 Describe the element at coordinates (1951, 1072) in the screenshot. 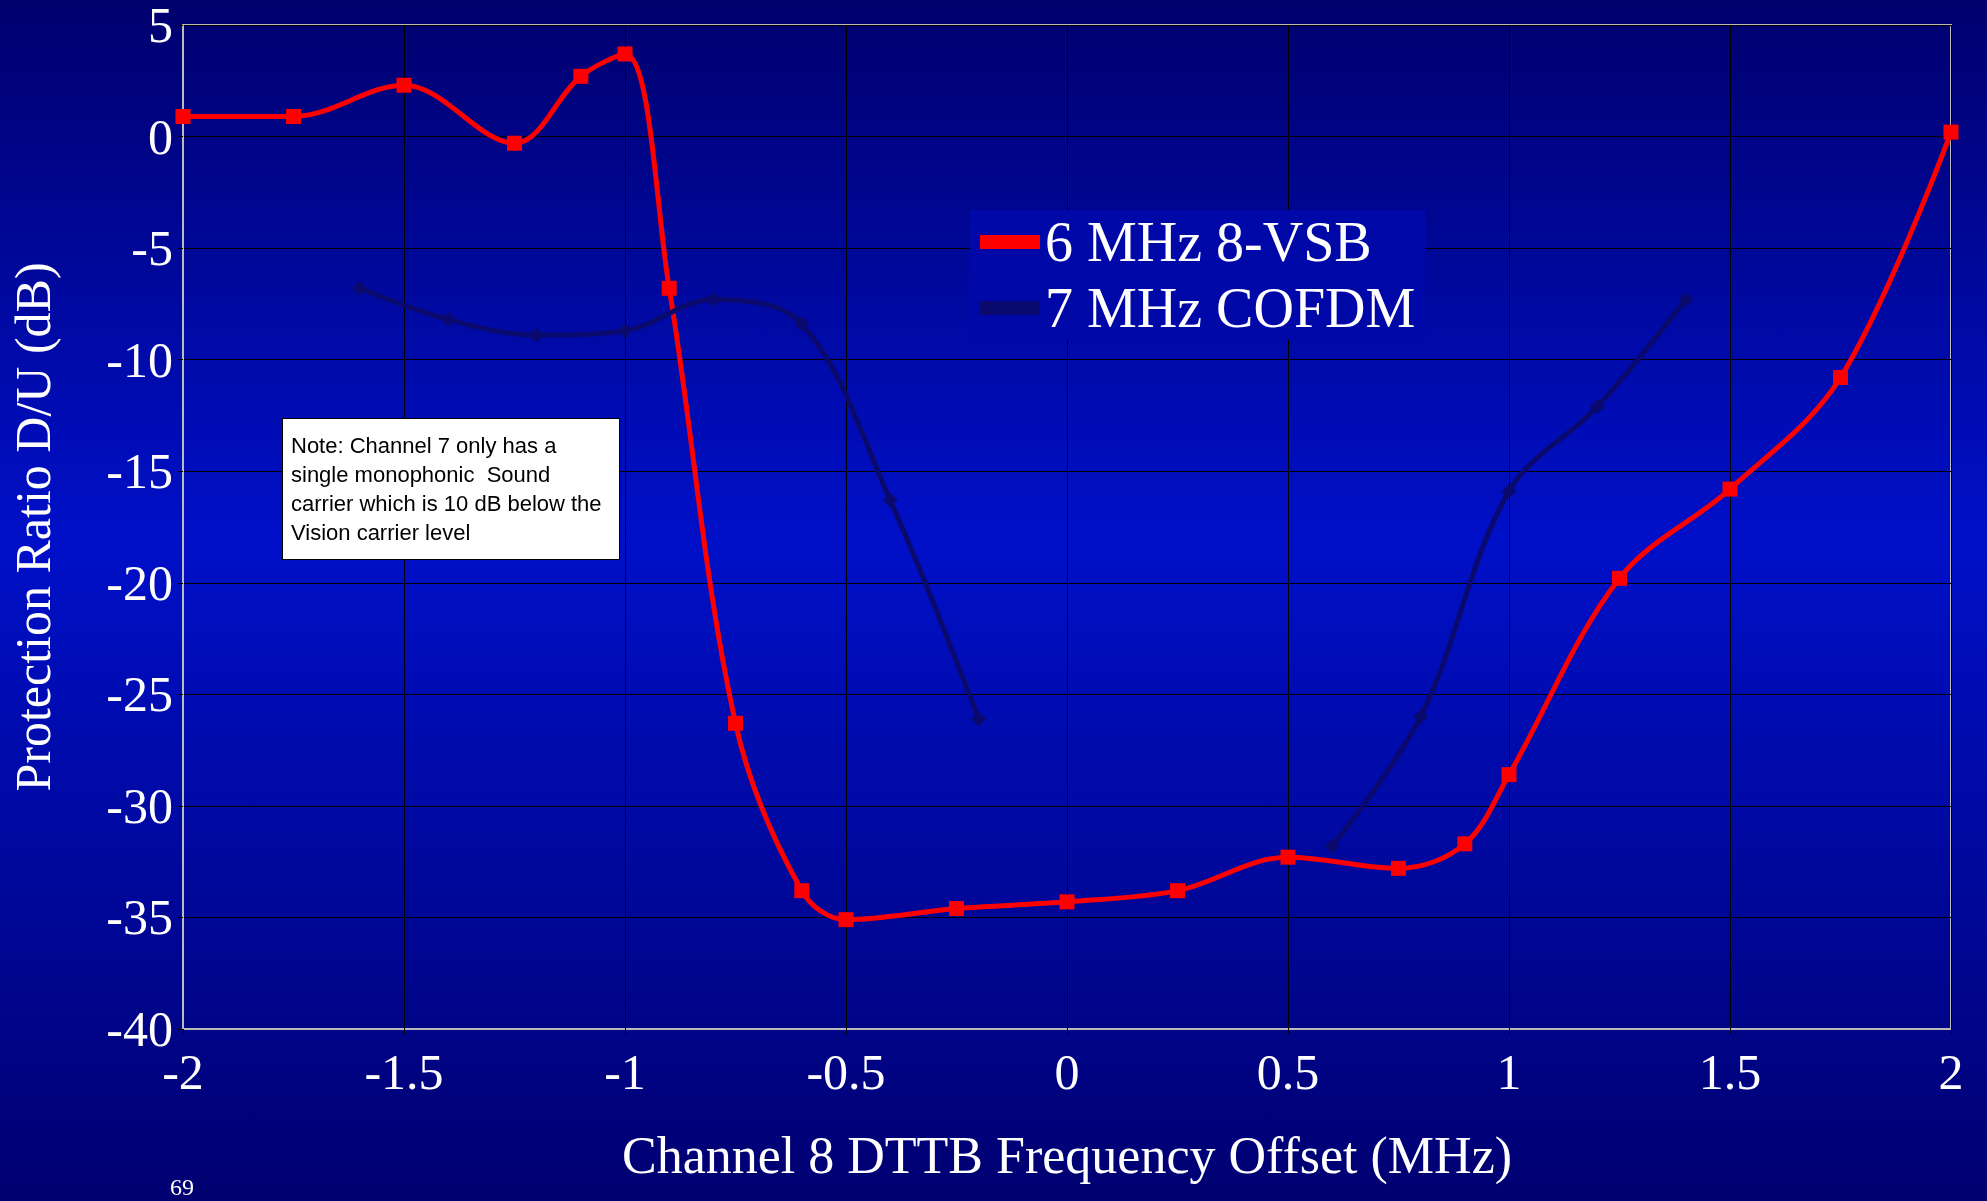

I see `x-tick-label: 2` at that location.